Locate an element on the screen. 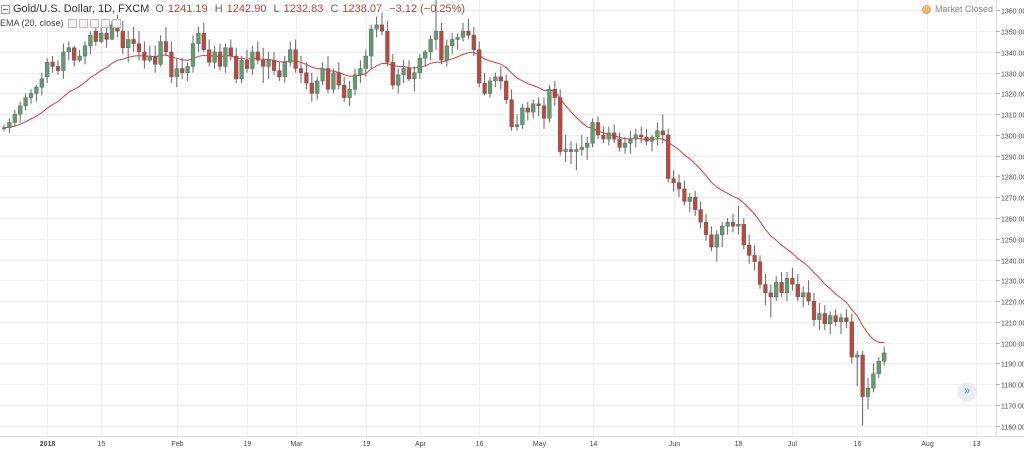 Image resolution: width=1024 pixels, height=450 pixels. y-tick-label: 1170.00 is located at coordinates (1012, 407).